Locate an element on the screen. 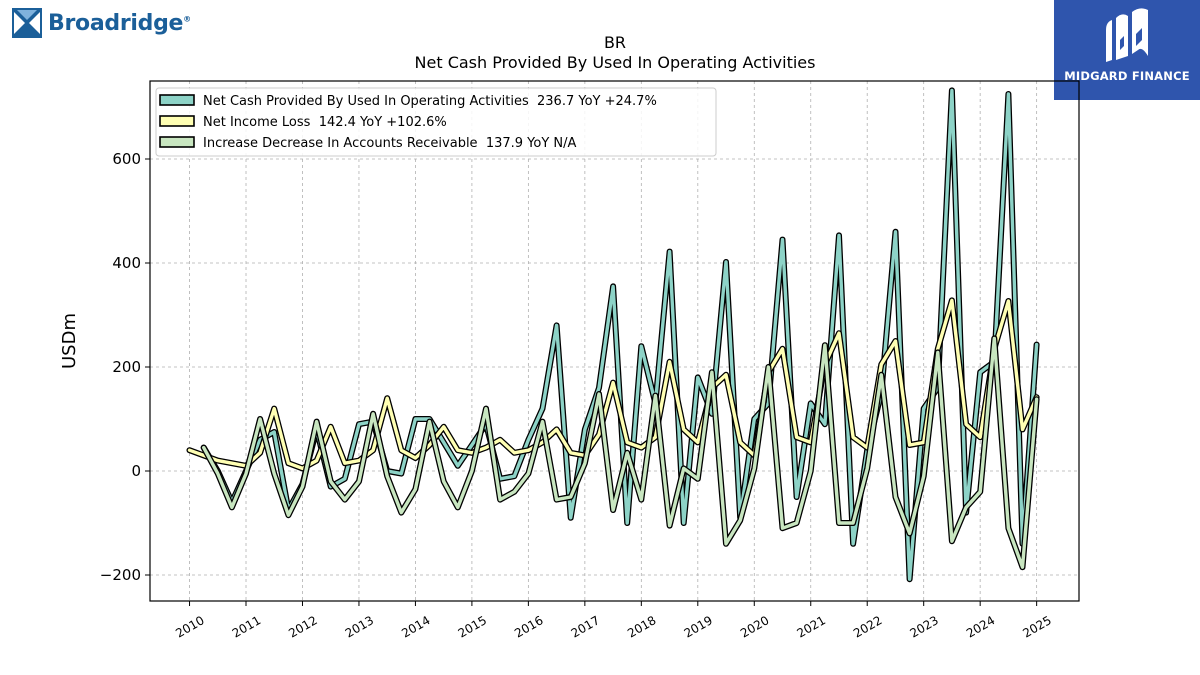  x-tick-label: 2024 is located at coordinates (980, 626).